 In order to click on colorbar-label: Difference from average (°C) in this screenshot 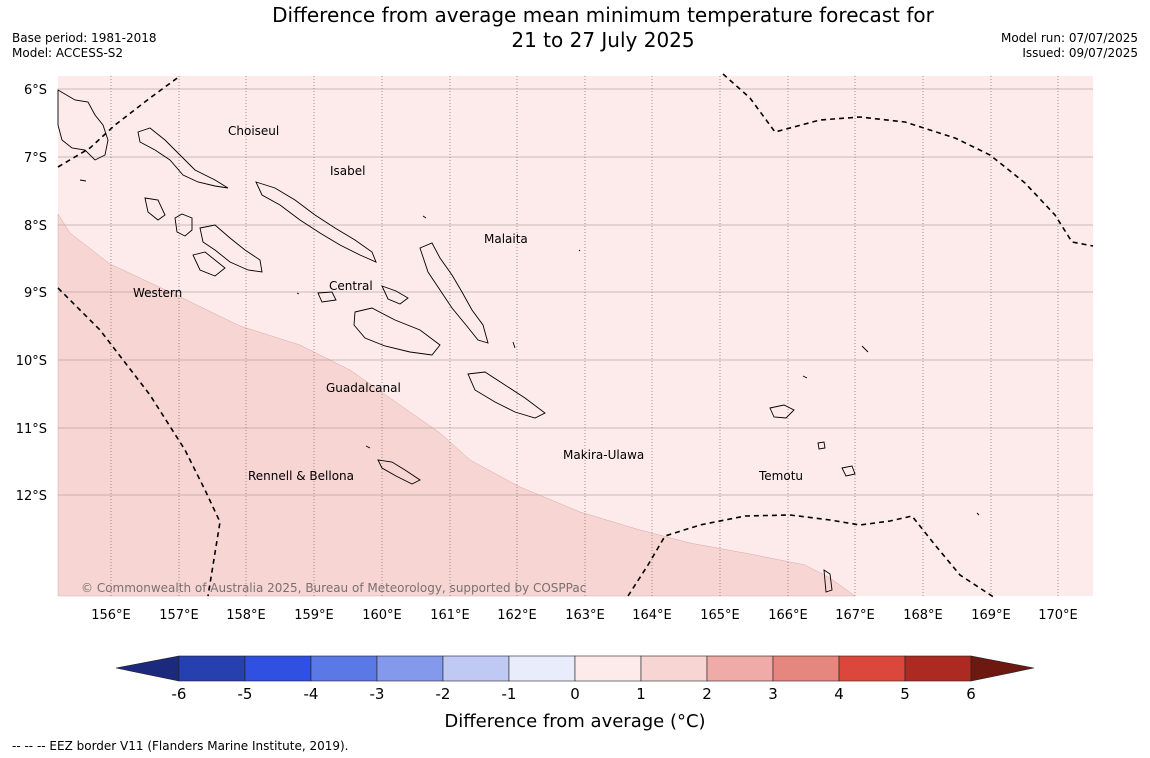, I will do `click(574, 721)`.